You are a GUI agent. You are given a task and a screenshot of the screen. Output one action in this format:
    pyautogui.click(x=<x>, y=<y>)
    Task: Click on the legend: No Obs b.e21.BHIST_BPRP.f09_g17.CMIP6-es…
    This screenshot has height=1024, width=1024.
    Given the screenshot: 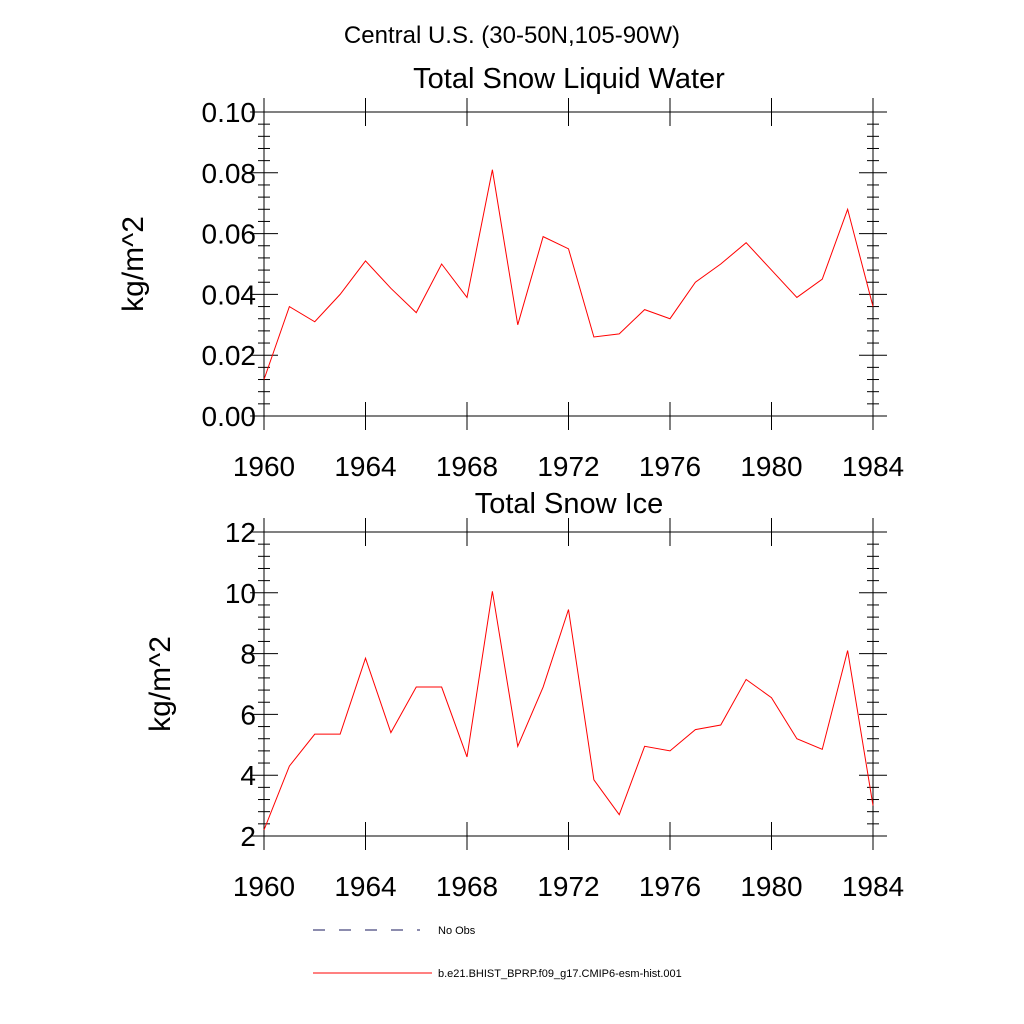 What is the action you would take?
    pyautogui.click(x=497, y=952)
    